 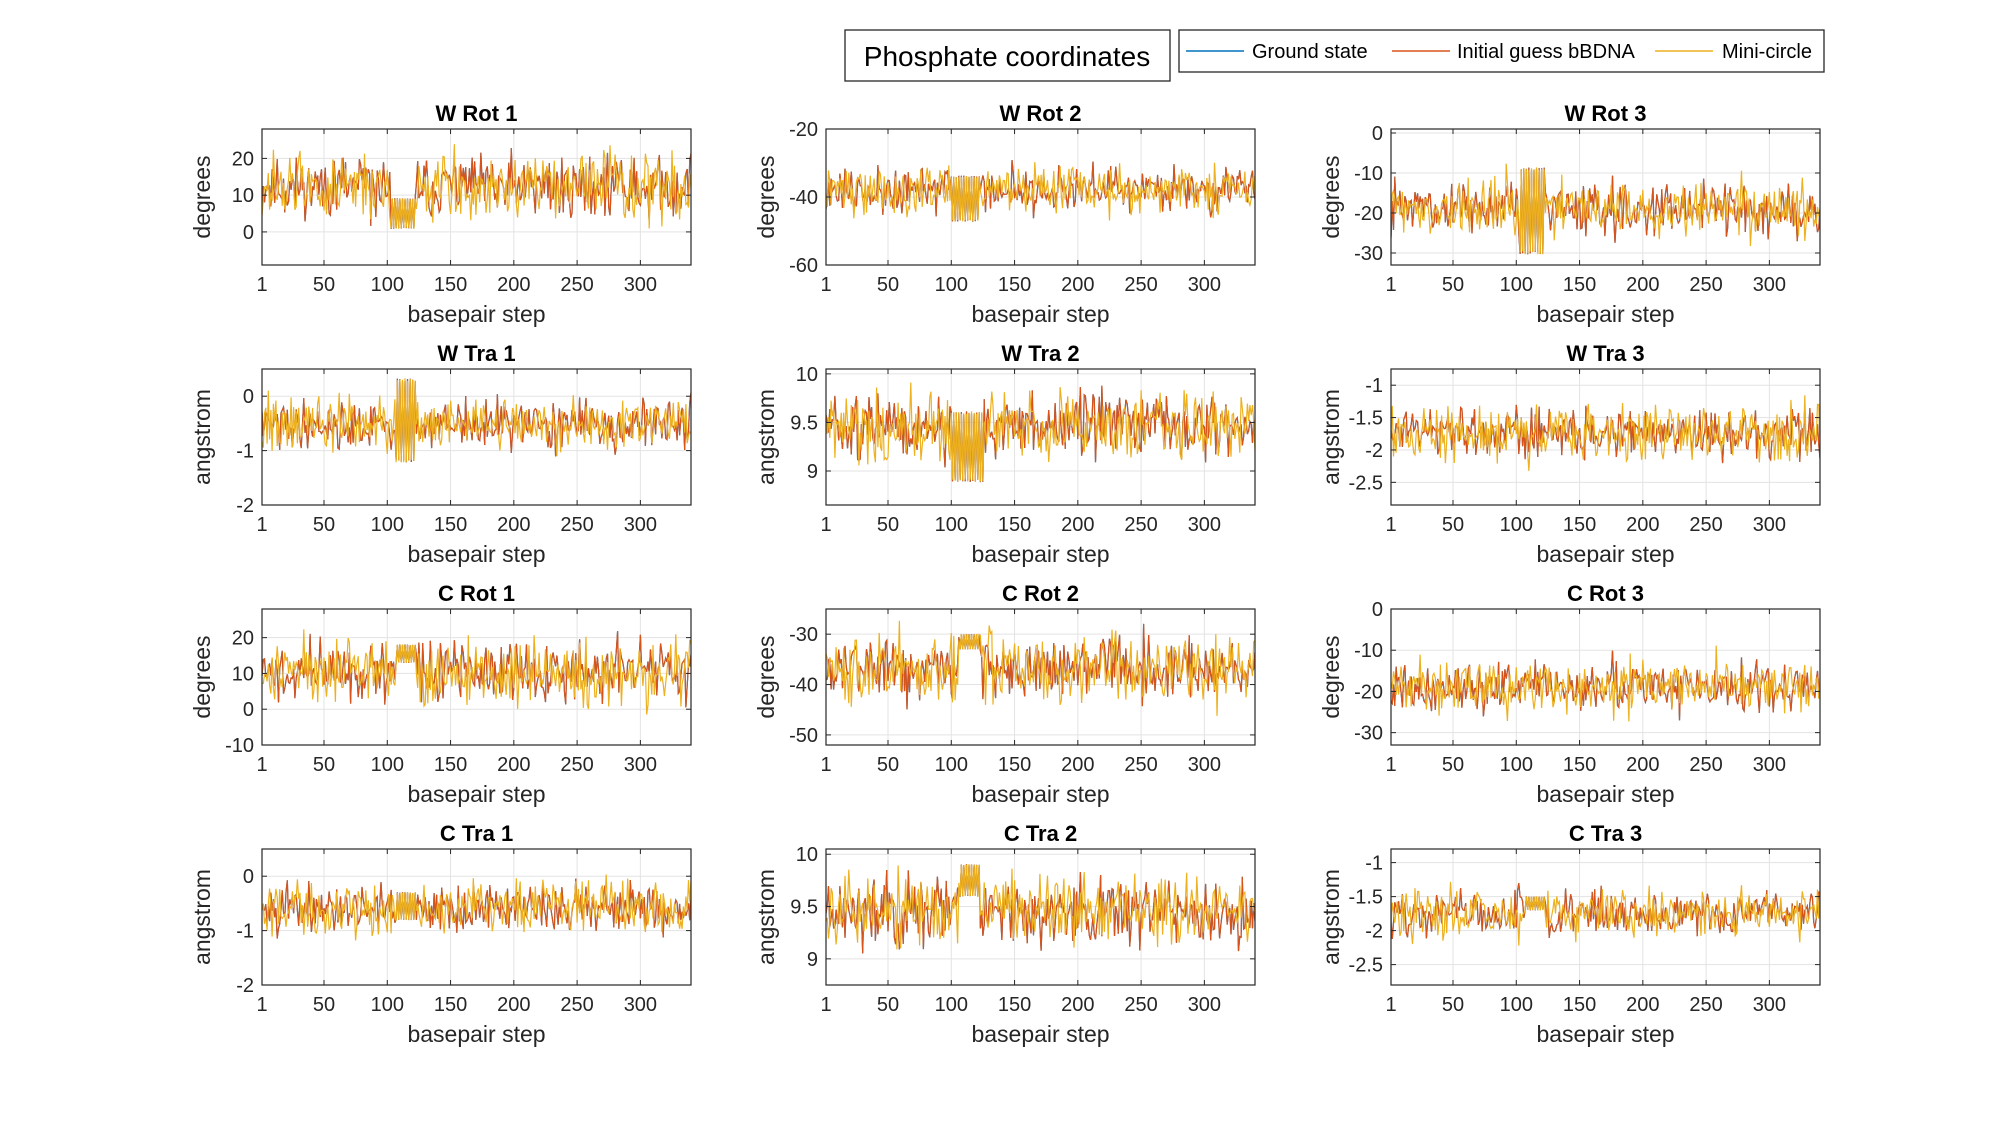 What do you see at coordinates (1546, 52) in the screenshot?
I see `legend-label-initial-guess: Initial guess bBDNA` at bounding box center [1546, 52].